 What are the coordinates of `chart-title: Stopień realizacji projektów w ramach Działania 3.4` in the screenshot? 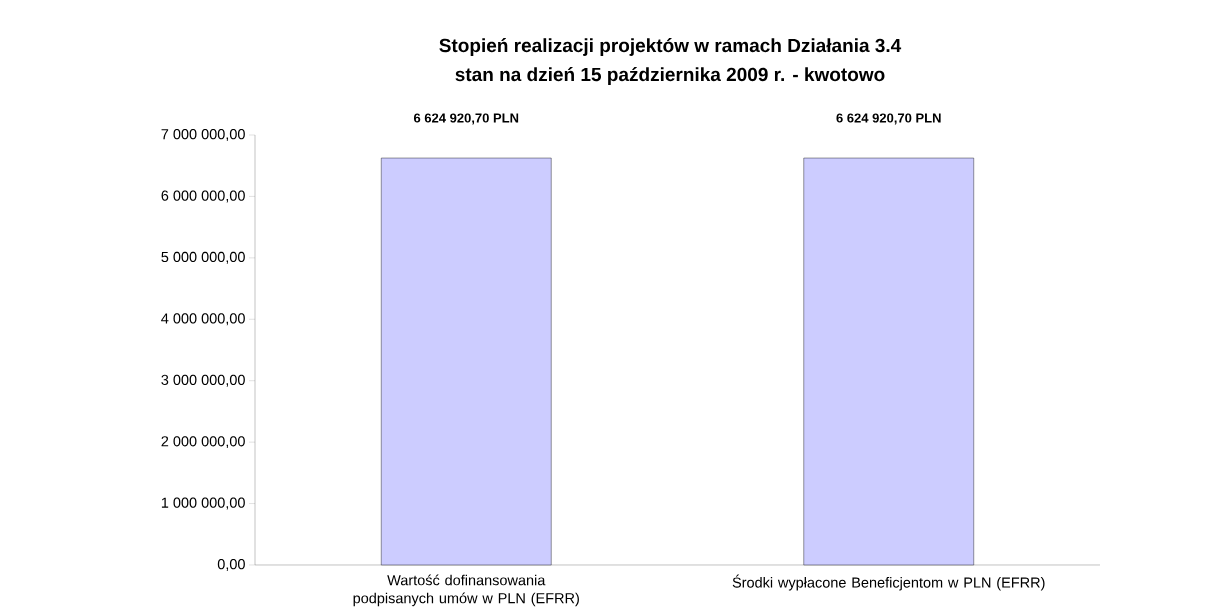 It's located at (670, 47).